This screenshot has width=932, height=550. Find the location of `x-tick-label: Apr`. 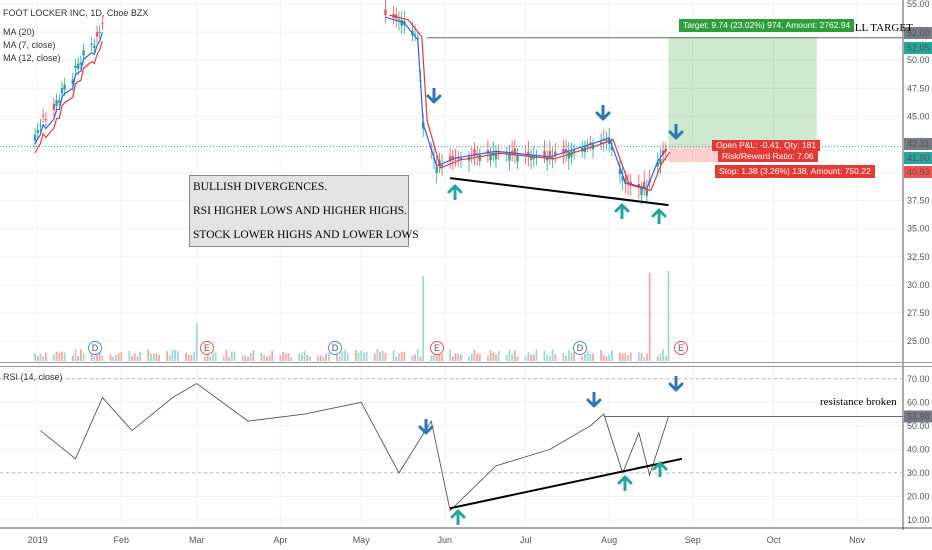

x-tick-label: Apr is located at coordinates (280, 540).